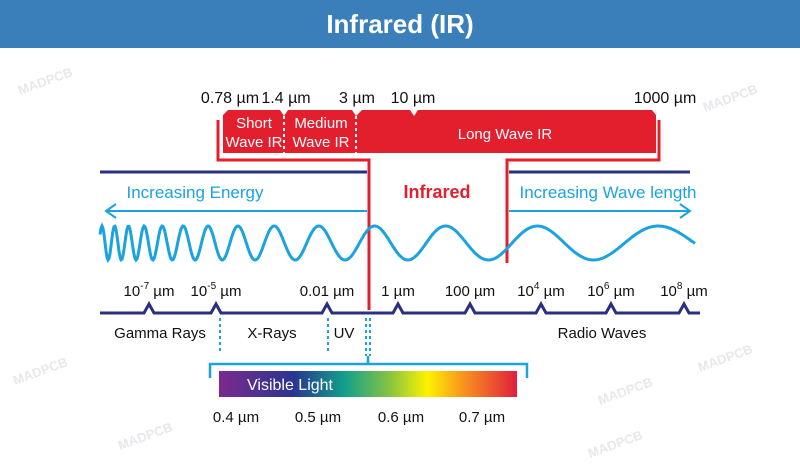  I want to click on page-title: Infrared (IR), so click(400, 24).